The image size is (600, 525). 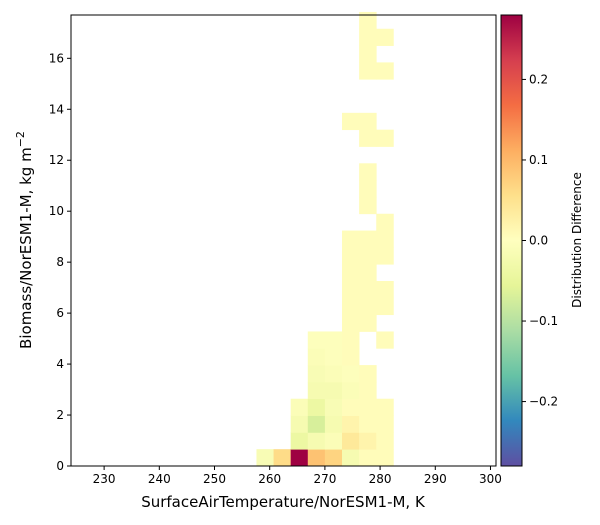 I want to click on x-tick-label: 250, so click(x=214, y=479).